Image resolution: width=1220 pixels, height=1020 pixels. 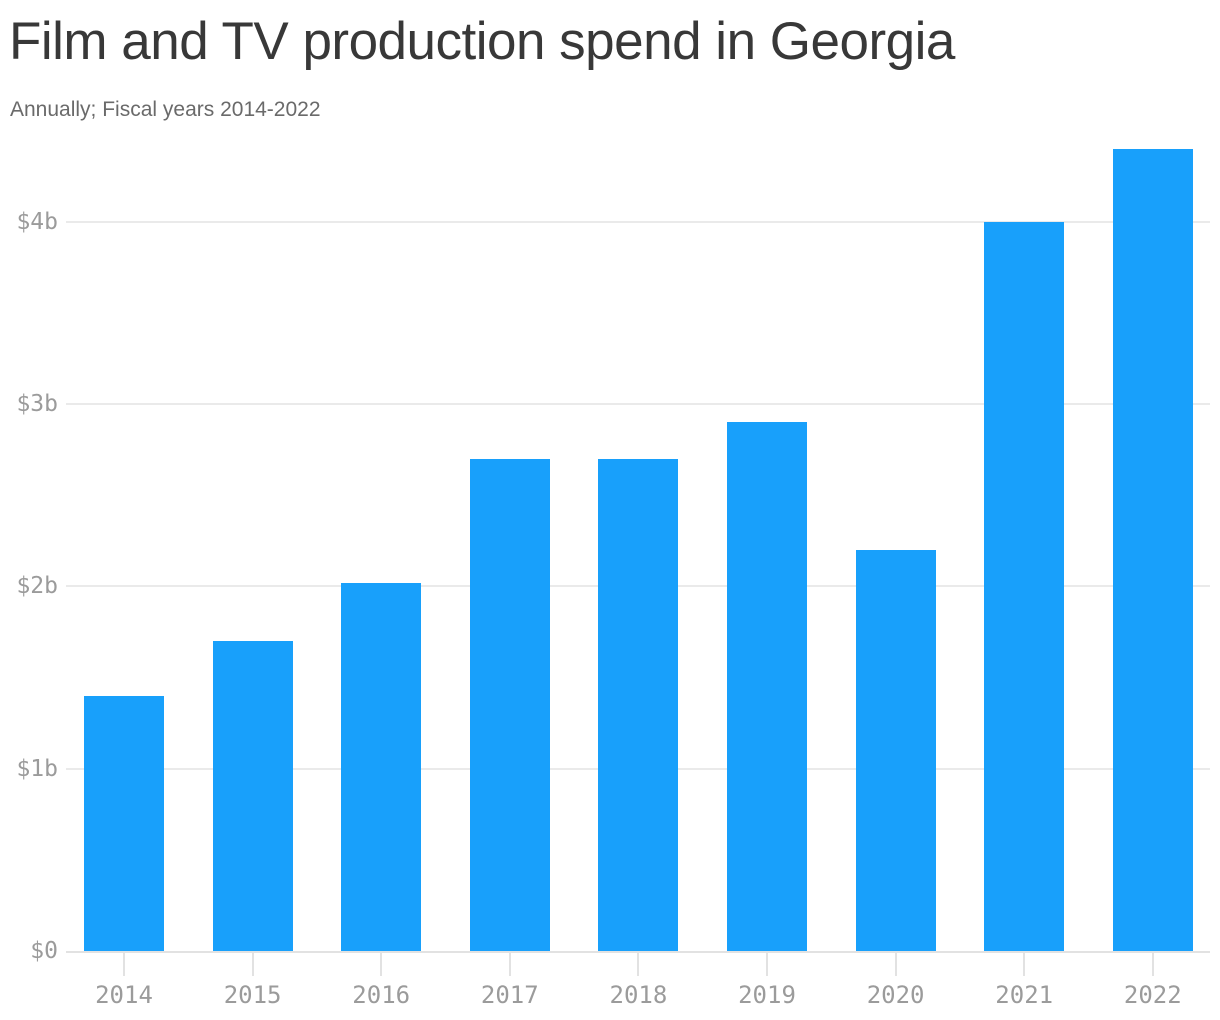 I want to click on bar-2017, so click(x=509, y=704).